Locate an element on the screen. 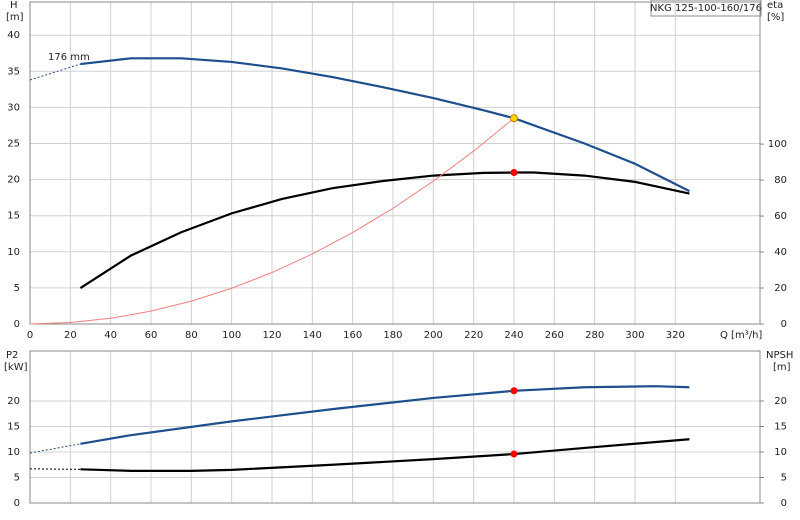 Image resolution: width=800 pixels, height=520 pixels. x-tick-label: 80 is located at coordinates (191, 335).